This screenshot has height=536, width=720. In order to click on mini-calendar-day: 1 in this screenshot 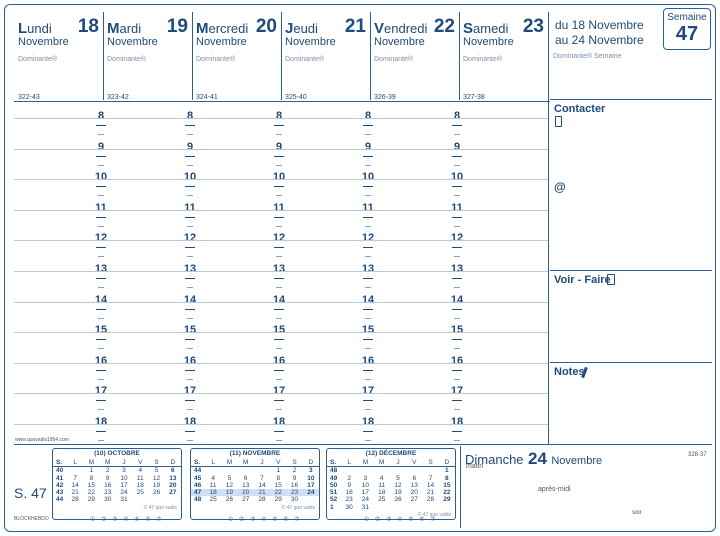, I will do `click(278, 471)`.